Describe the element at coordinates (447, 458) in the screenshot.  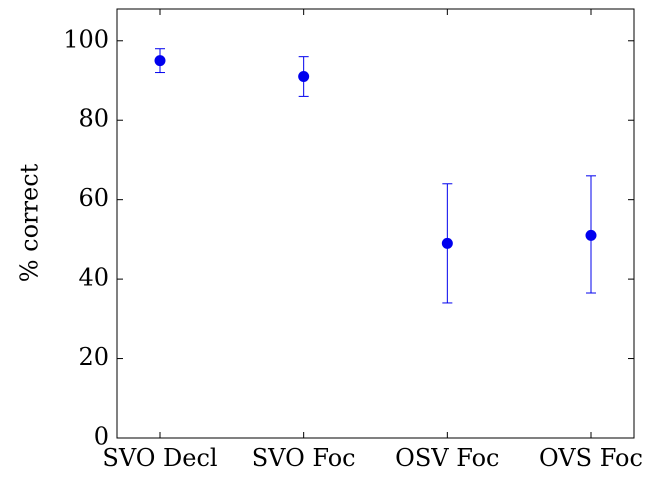
I see `x-tick-label: OSV Foc` at that location.